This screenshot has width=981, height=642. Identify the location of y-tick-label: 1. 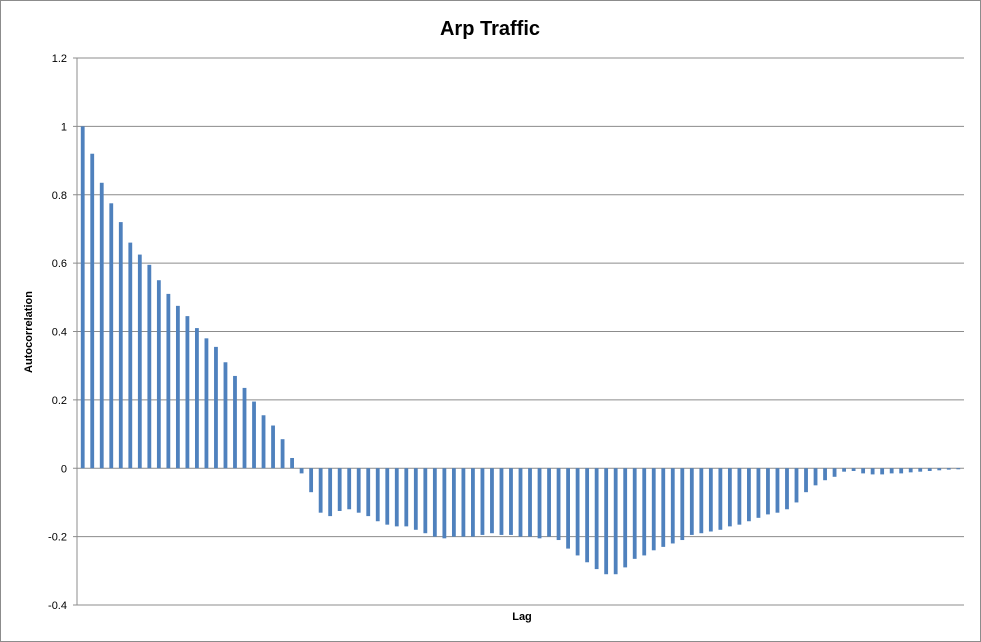
(64, 127).